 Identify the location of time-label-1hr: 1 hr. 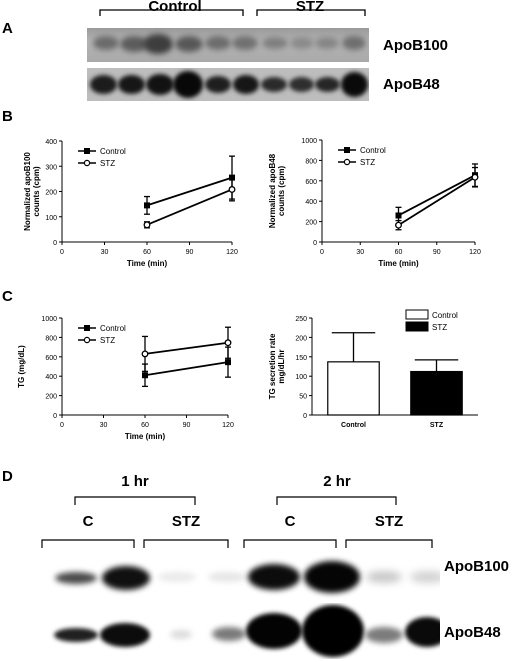
(135, 481).